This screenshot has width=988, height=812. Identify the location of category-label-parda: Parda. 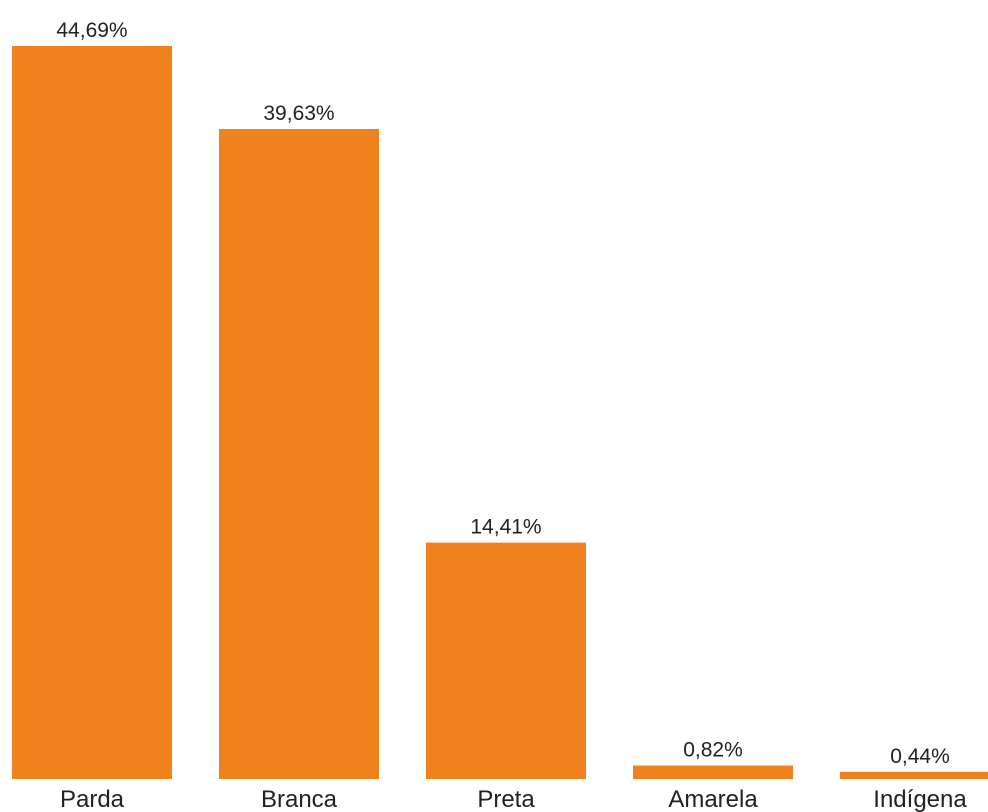
(92, 799).